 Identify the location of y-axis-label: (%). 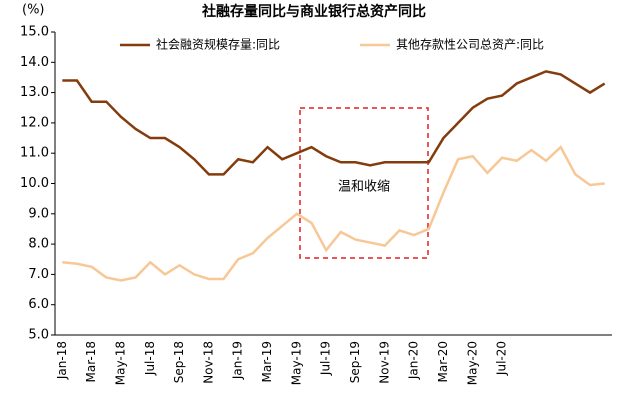
(33, 10).